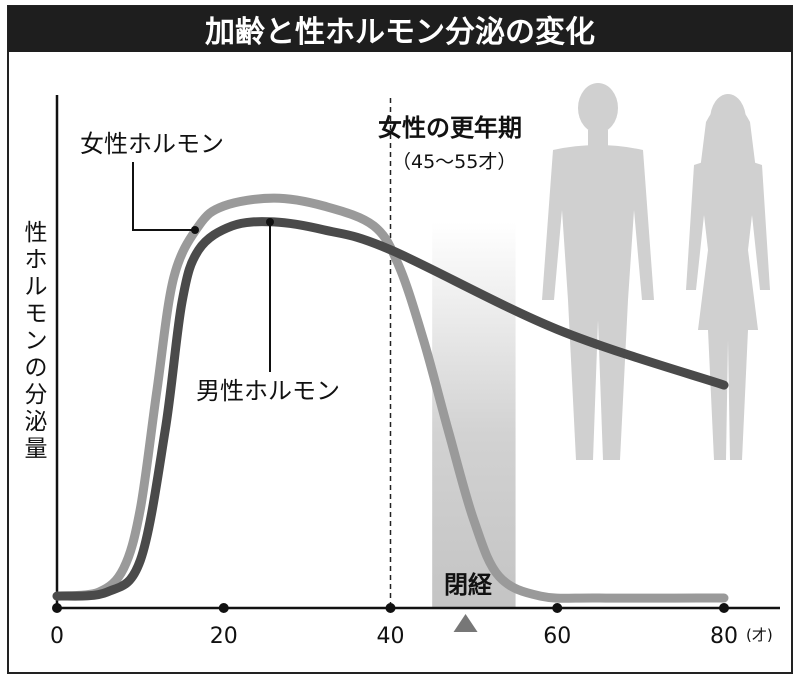 This screenshot has width=800, height=679. What do you see at coordinates (557, 636) in the screenshot?
I see `x-tick-label: 60` at bounding box center [557, 636].